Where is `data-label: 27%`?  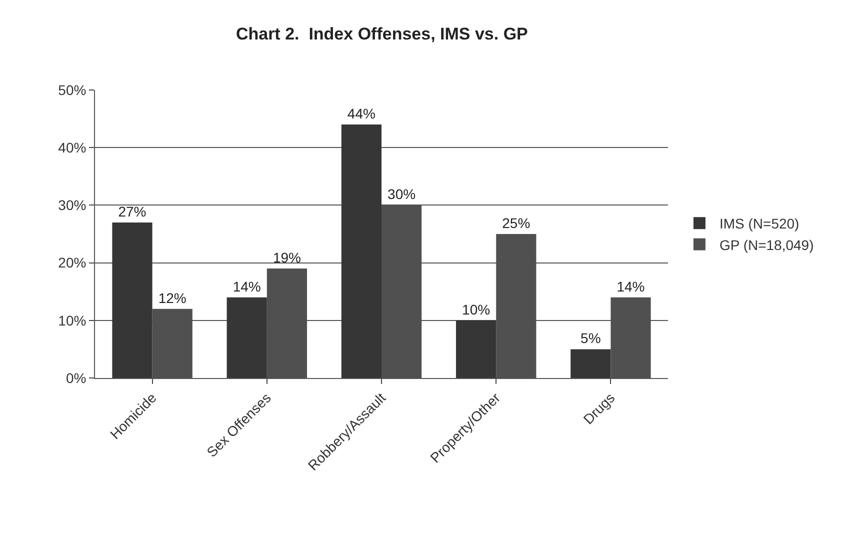
data-label: 27% is located at coordinates (132, 211).